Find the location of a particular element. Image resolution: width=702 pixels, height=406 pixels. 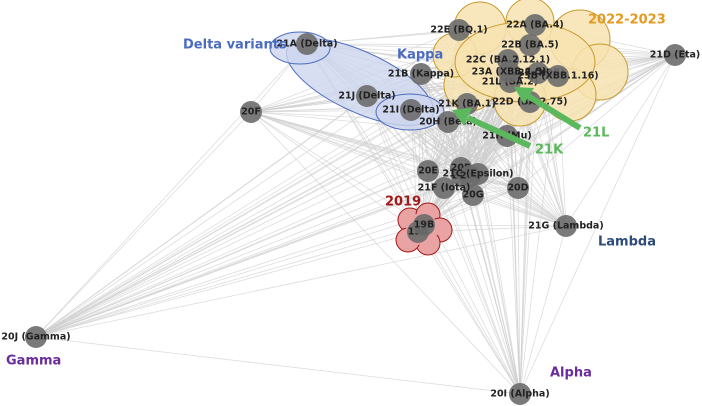

node-label: 21D (Eta) is located at coordinates (675, 55).